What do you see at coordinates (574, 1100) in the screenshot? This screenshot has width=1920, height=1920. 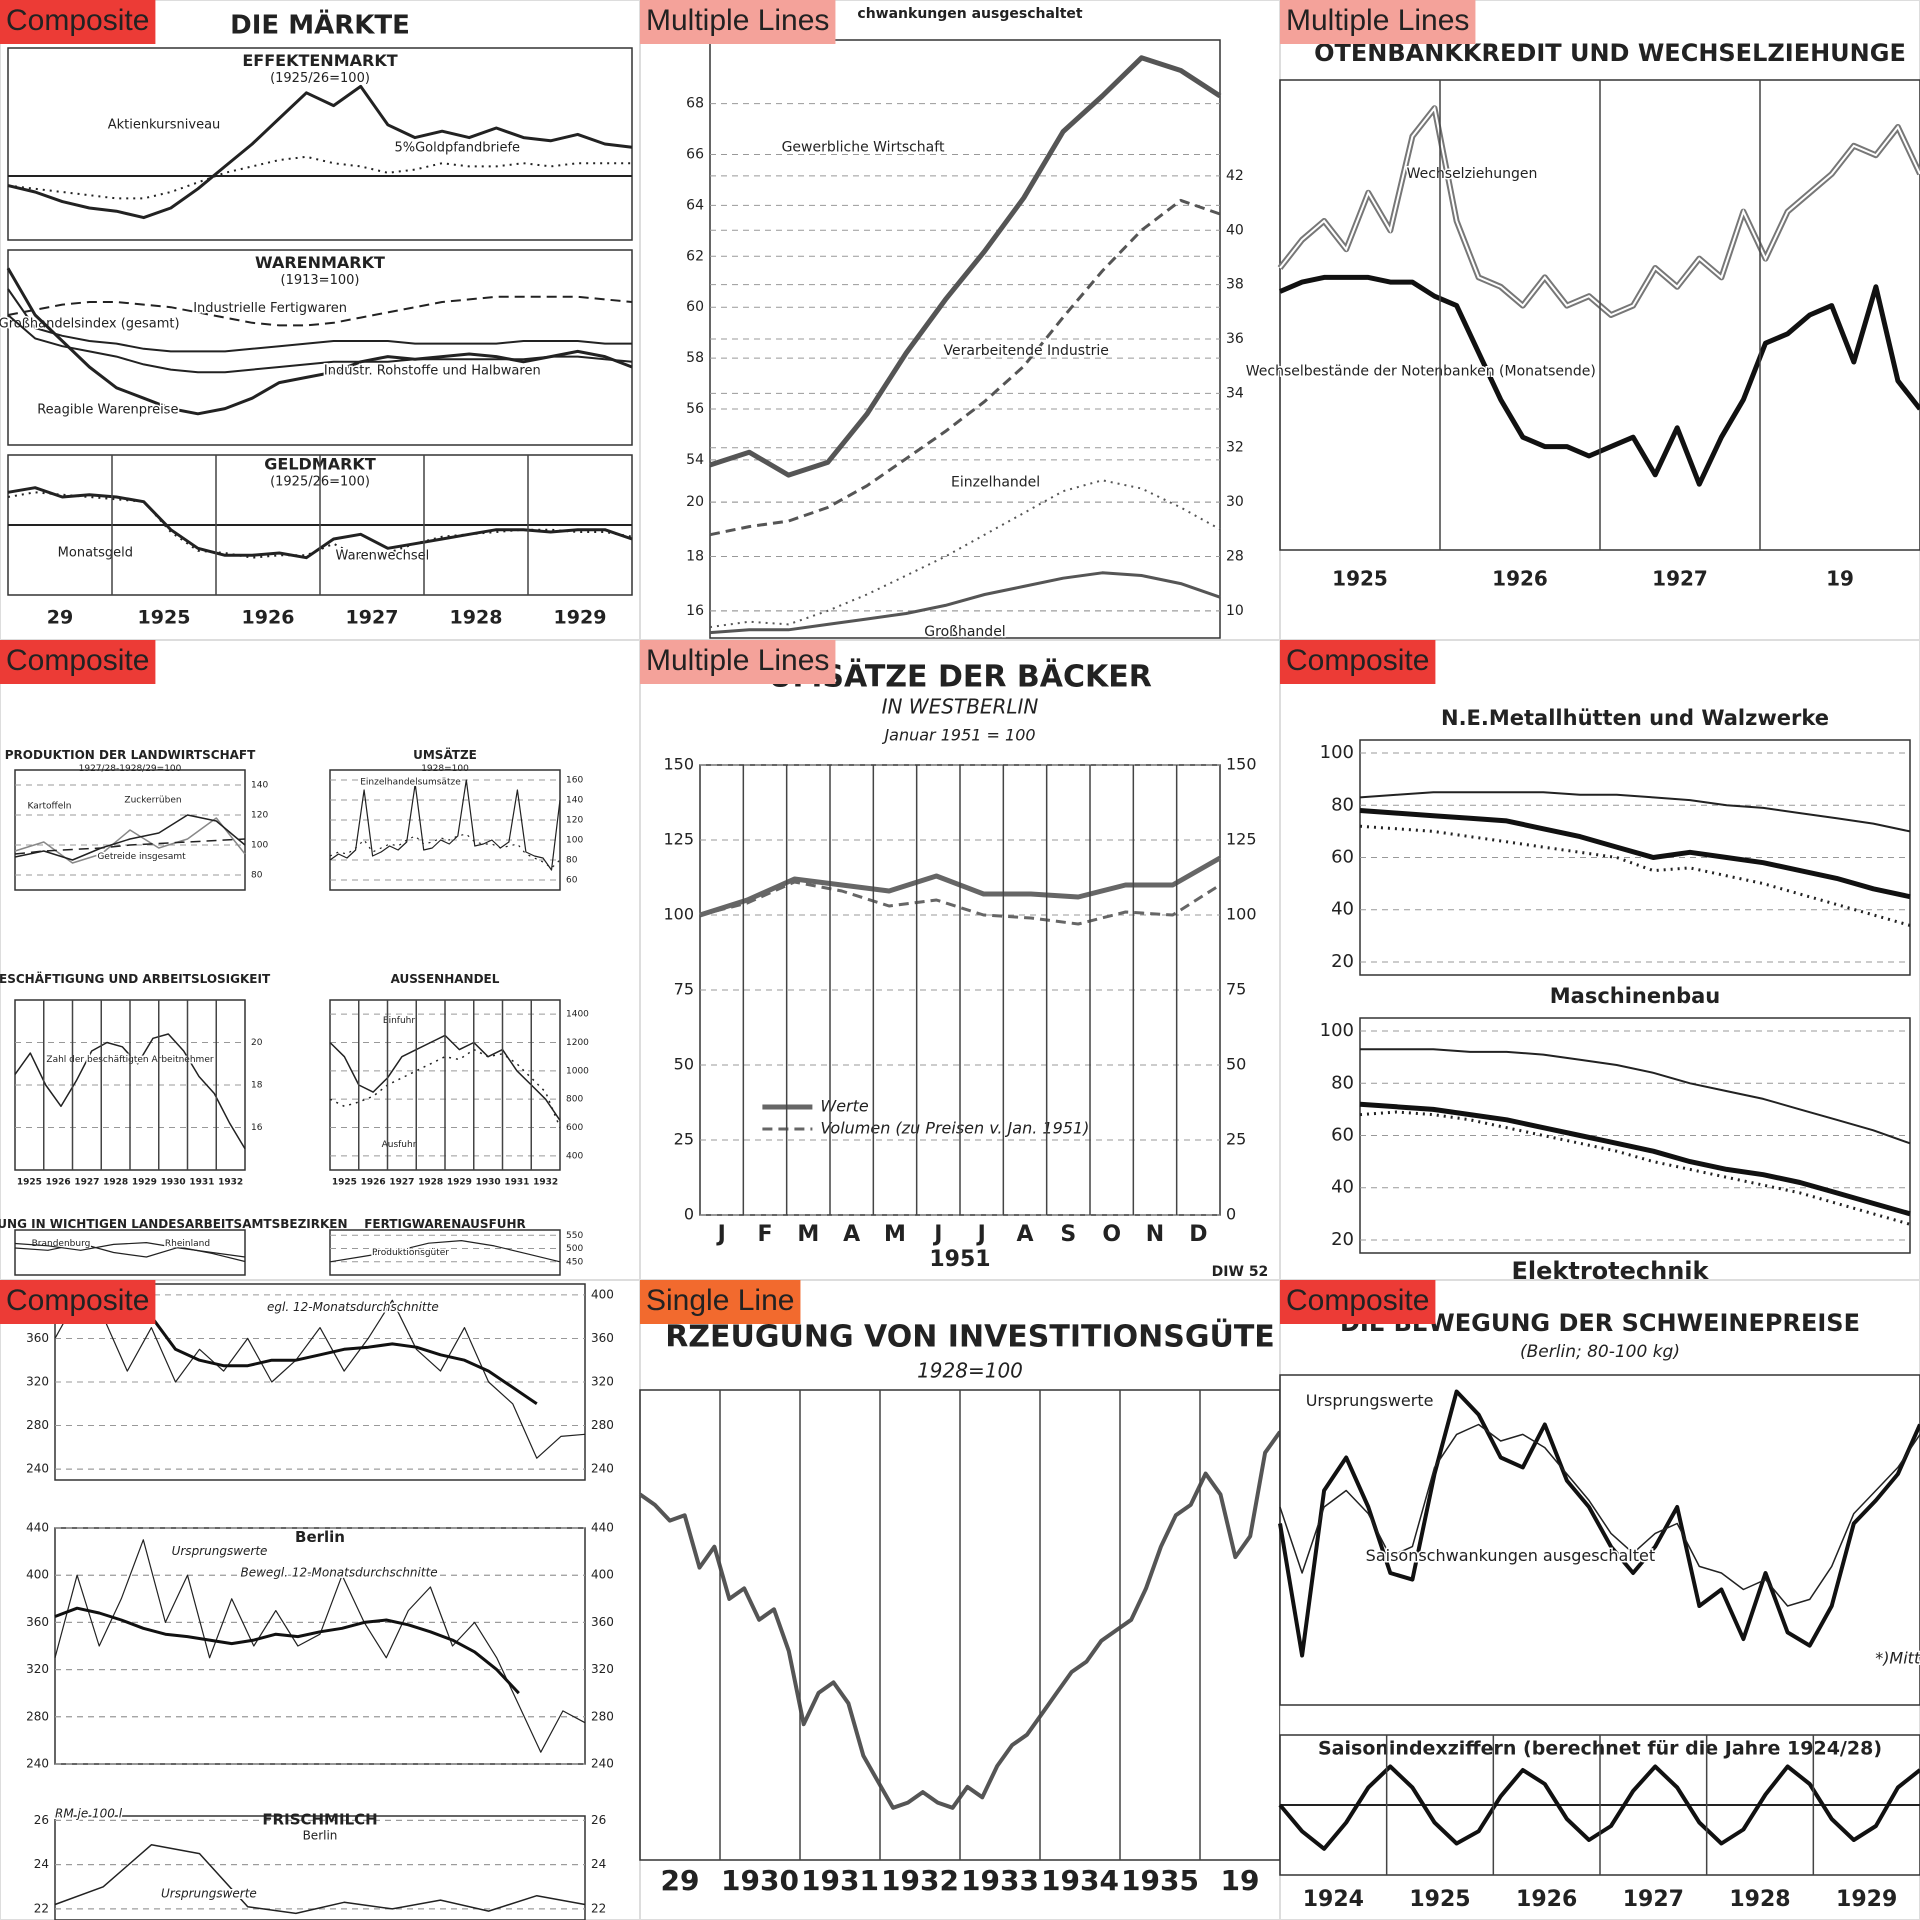 I see `y-tick-label: 800` at bounding box center [574, 1100].